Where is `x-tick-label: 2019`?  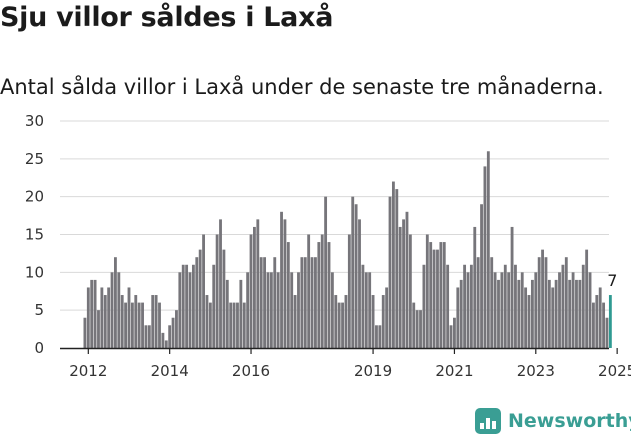
x-tick-label: 2019 is located at coordinates (373, 371).